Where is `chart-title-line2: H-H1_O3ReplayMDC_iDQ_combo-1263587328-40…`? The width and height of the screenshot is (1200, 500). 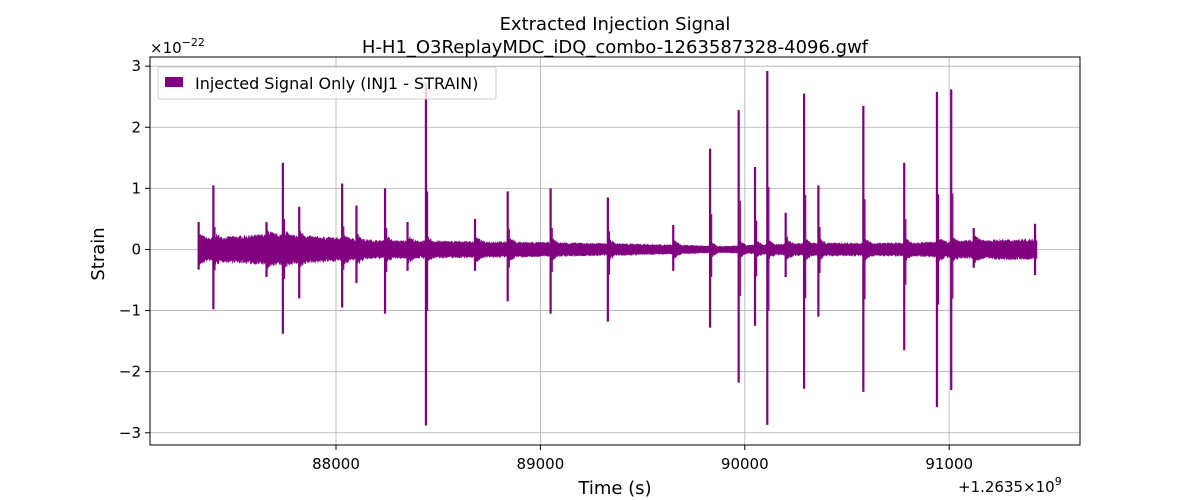
chart-title-line2: H-H1_O3ReplayMDC_iDQ_combo-1263587328-40… is located at coordinates (615, 47).